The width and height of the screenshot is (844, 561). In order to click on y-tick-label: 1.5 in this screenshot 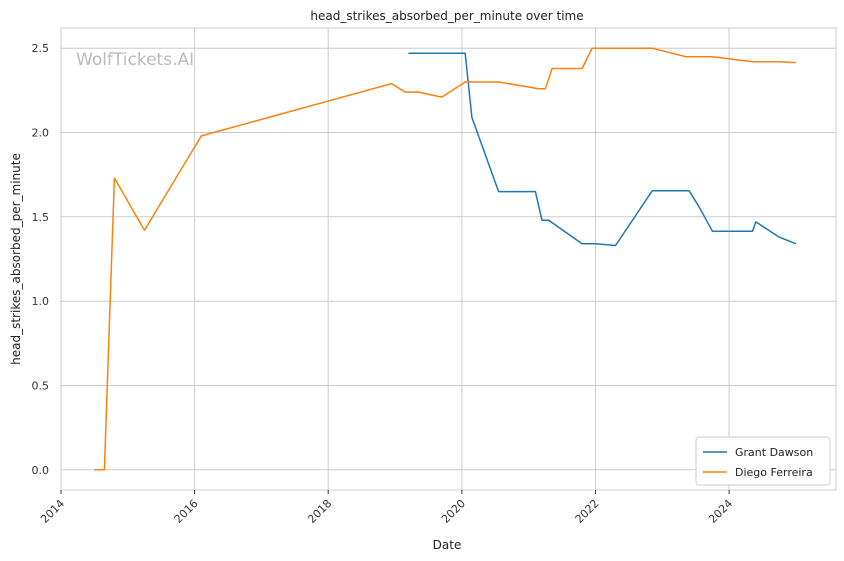, I will do `click(41, 217)`.